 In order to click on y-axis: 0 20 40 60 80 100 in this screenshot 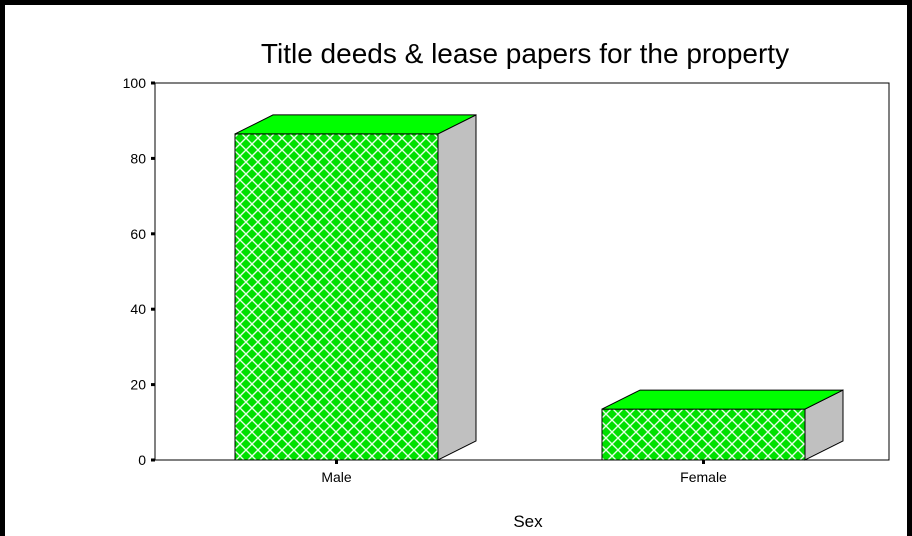, I will do `click(139, 271)`.